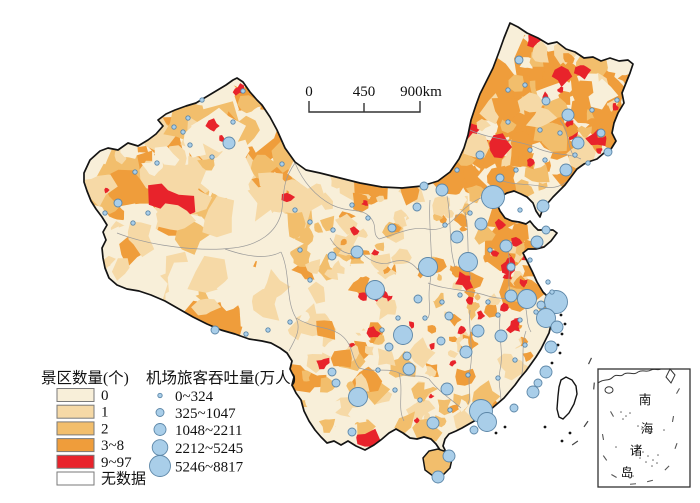 The image size is (700, 503). I want to click on legend-swatch-label: 2, so click(105, 429).